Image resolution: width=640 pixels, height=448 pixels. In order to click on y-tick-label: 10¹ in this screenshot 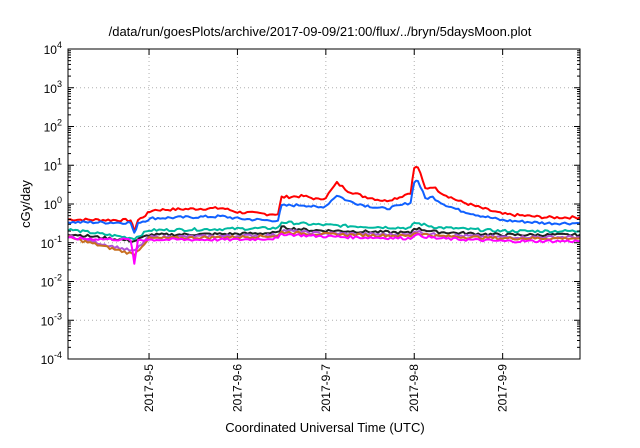, I will do `click(53, 164)`.